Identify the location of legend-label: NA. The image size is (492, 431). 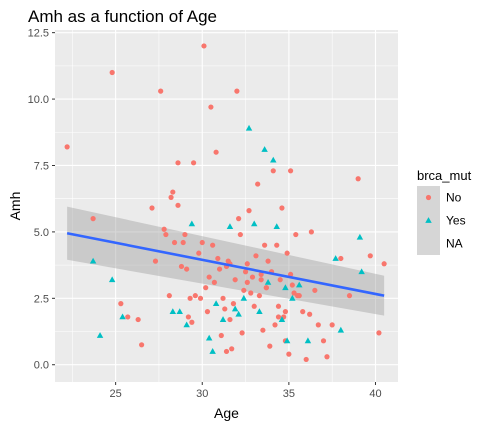
(454, 244).